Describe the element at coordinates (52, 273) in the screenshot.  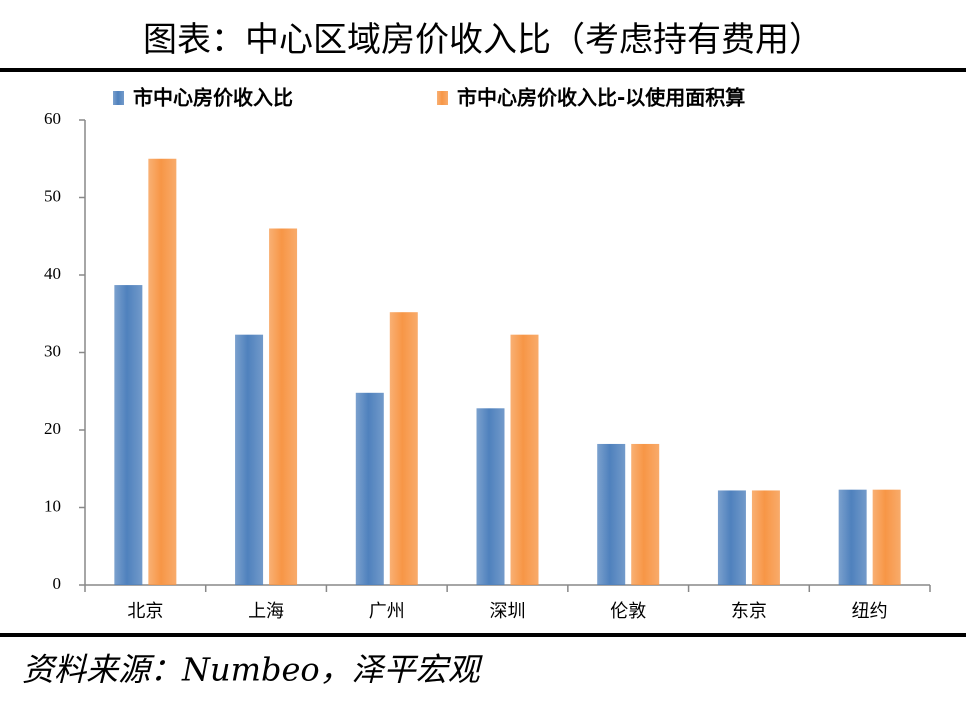
I see `y-tick-label: 40` at that location.